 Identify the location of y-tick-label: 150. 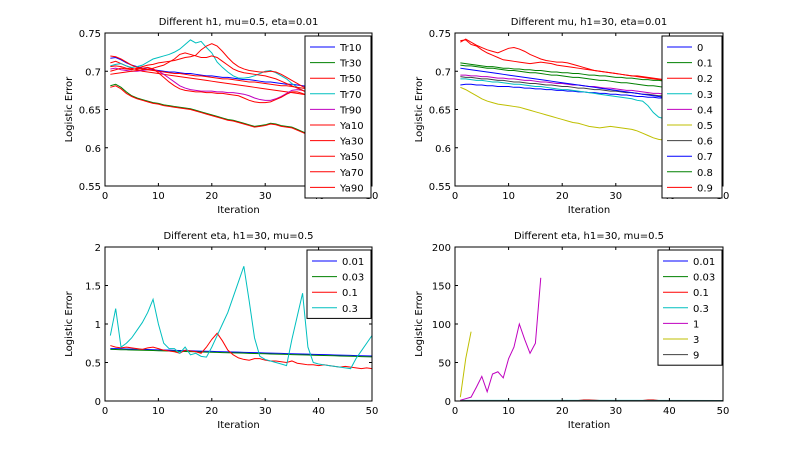
(441, 287).